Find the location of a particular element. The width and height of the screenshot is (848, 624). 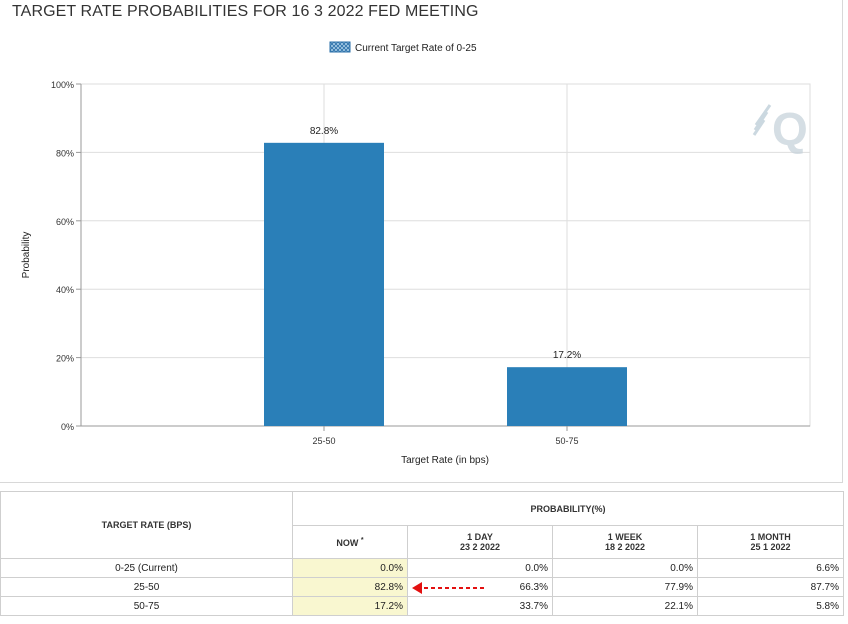

col-1day-header: 1 DAY 23 2 2022 is located at coordinates (480, 542).